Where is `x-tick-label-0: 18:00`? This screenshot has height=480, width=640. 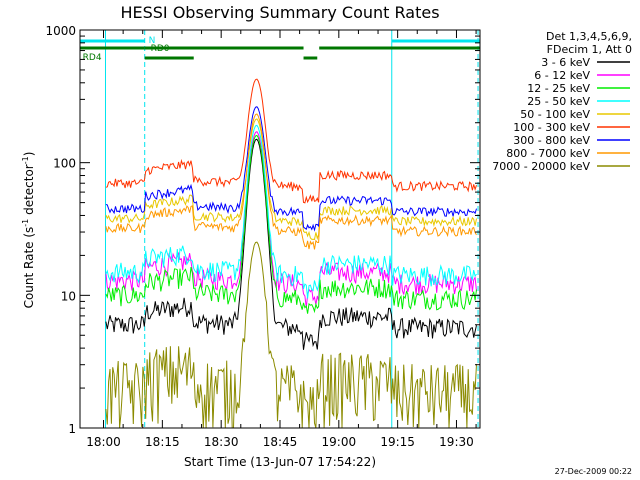
x-tick-label-0: 18:00 is located at coordinates (103, 442).